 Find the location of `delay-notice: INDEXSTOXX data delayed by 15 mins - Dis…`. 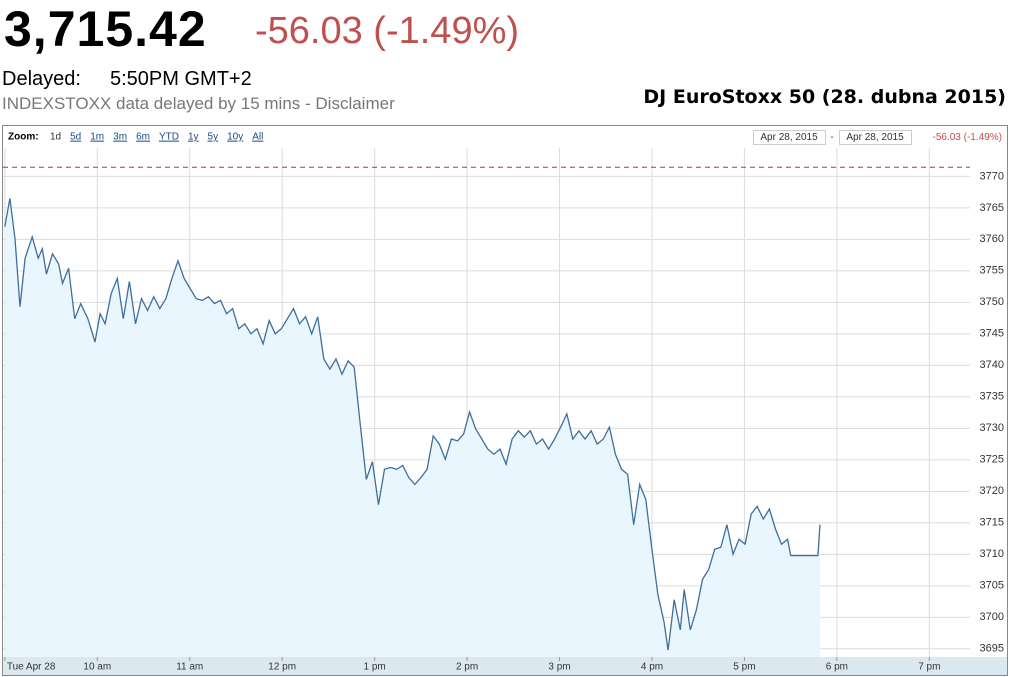

delay-notice: INDEXSTOXX data delayed by 15 mins - Dis… is located at coordinates (198, 103).